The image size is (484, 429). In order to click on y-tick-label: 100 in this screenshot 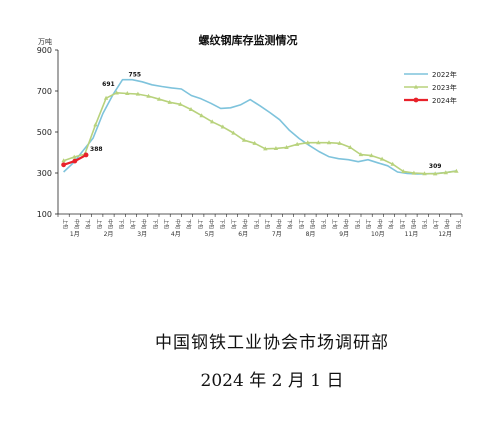, I will do `click(44, 214)`.